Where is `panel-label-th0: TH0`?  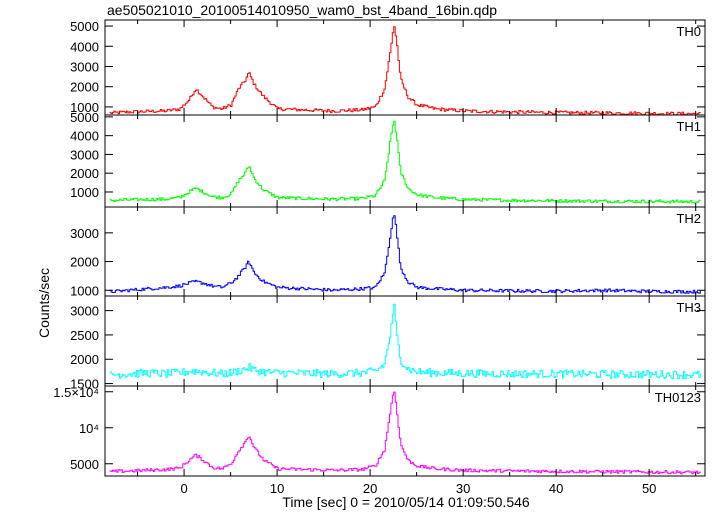 panel-label-th0: TH0 is located at coordinates (688, 31).